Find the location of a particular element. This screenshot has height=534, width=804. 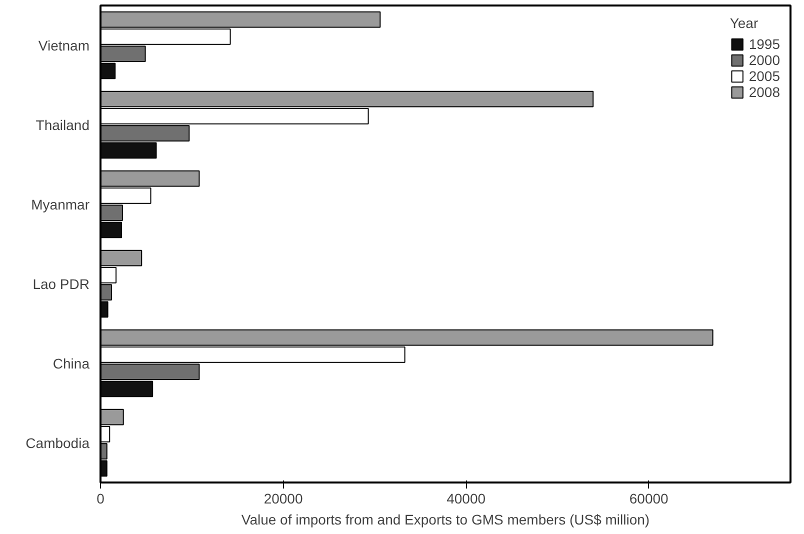

x-tick-label: 0 is located at coordinates (100, 498).